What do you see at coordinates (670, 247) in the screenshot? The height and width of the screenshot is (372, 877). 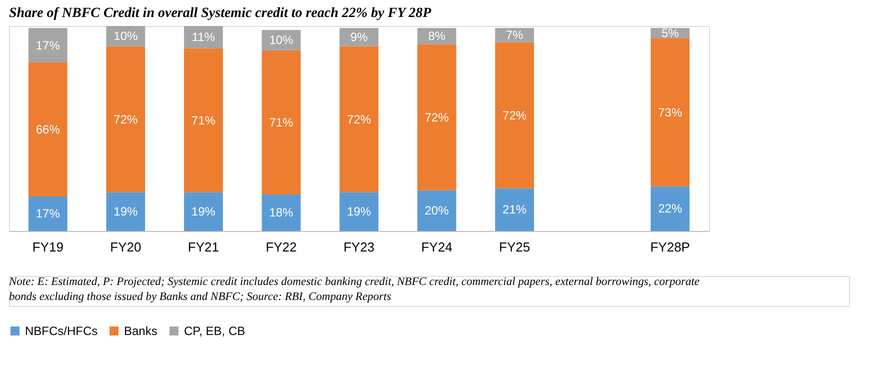 I see `x-tick-label: FY28P` at bounding box center [670, 247].